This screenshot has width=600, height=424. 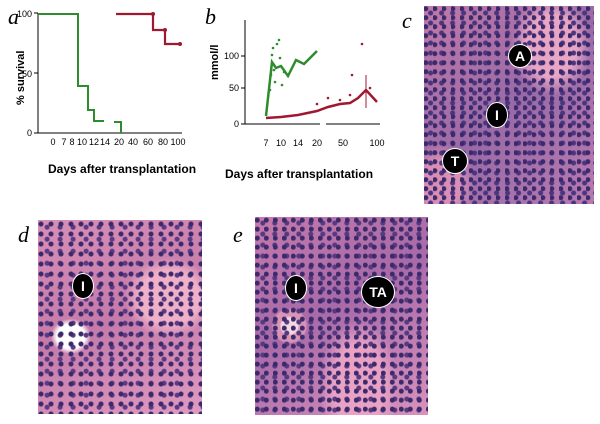 What do you see at coordinates (13, 16) in the screenshot?
I see `panel-letter-a: a` at bounding box center [13, 16].